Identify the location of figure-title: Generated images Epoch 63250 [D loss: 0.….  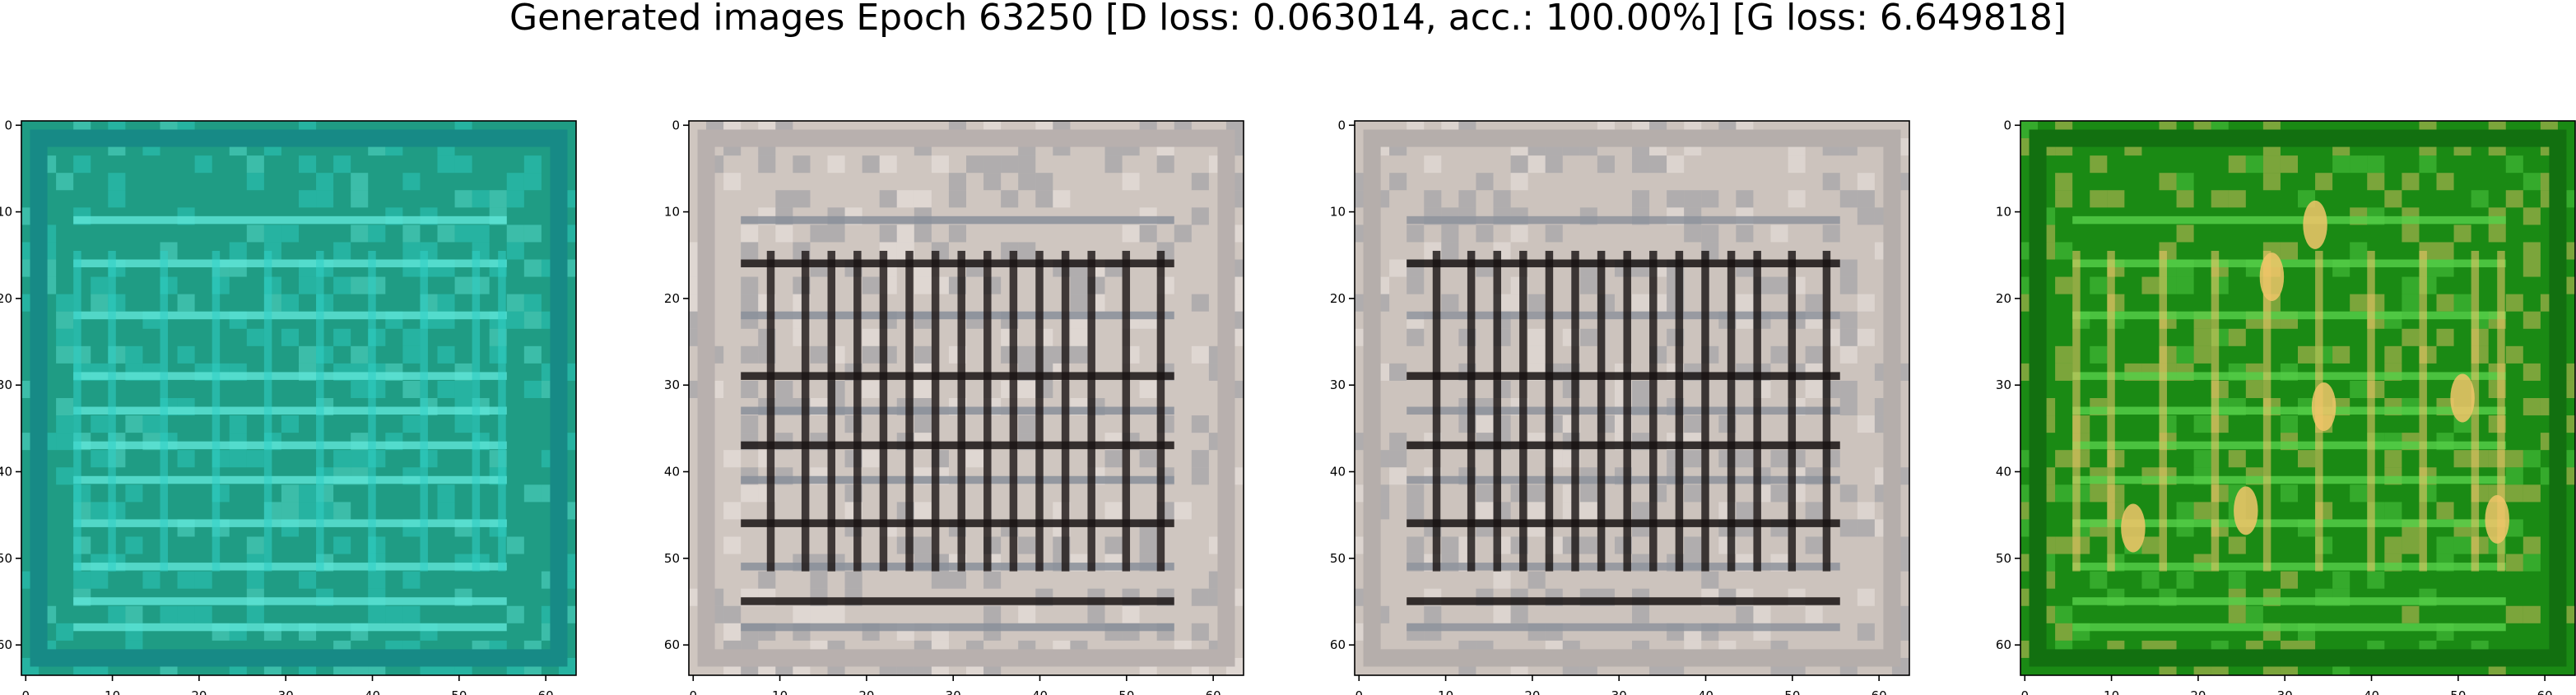
(1288, 19).